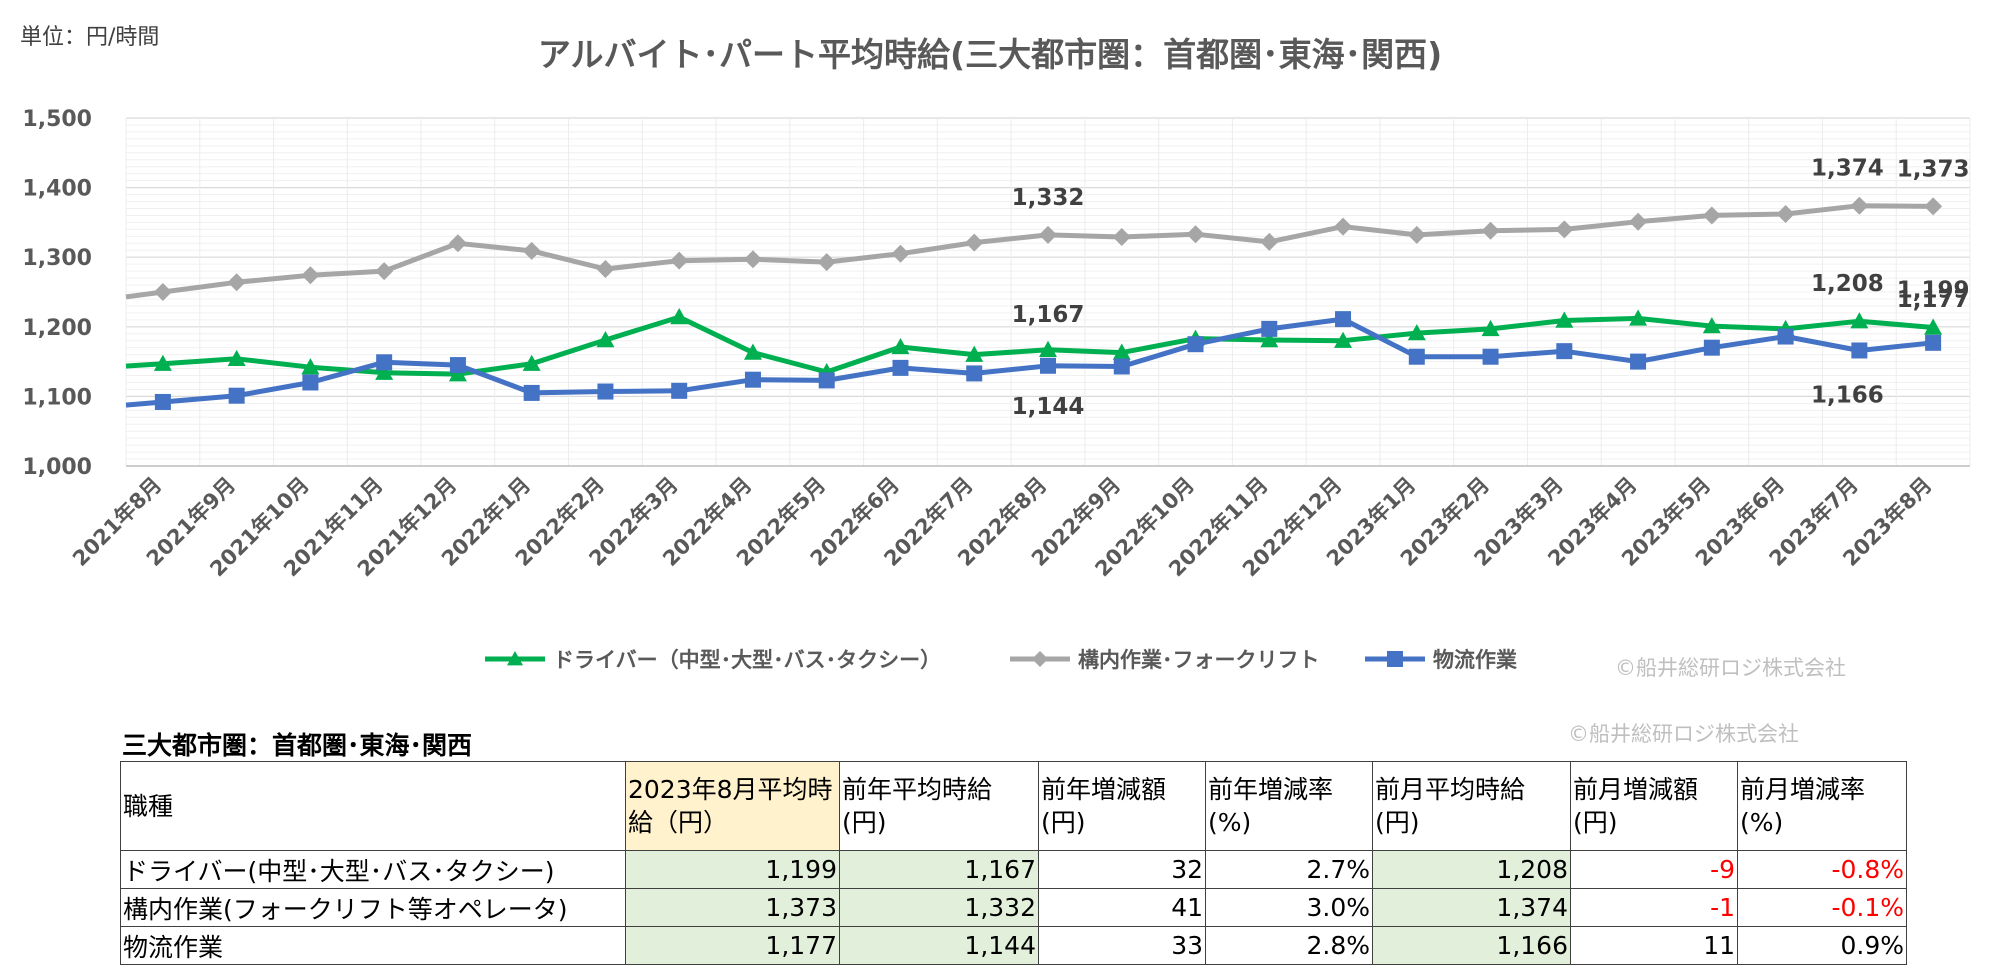  I want to click on value-cell: 1,177, so click(732, 945).